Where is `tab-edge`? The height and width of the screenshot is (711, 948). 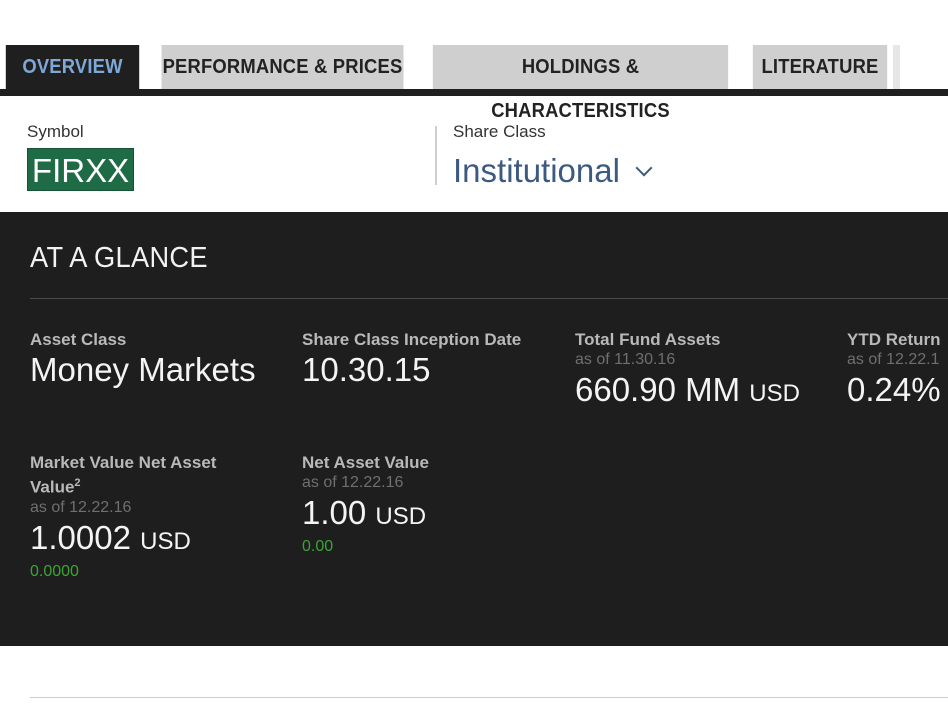 tab-edge is located at coordinates (896, 67).